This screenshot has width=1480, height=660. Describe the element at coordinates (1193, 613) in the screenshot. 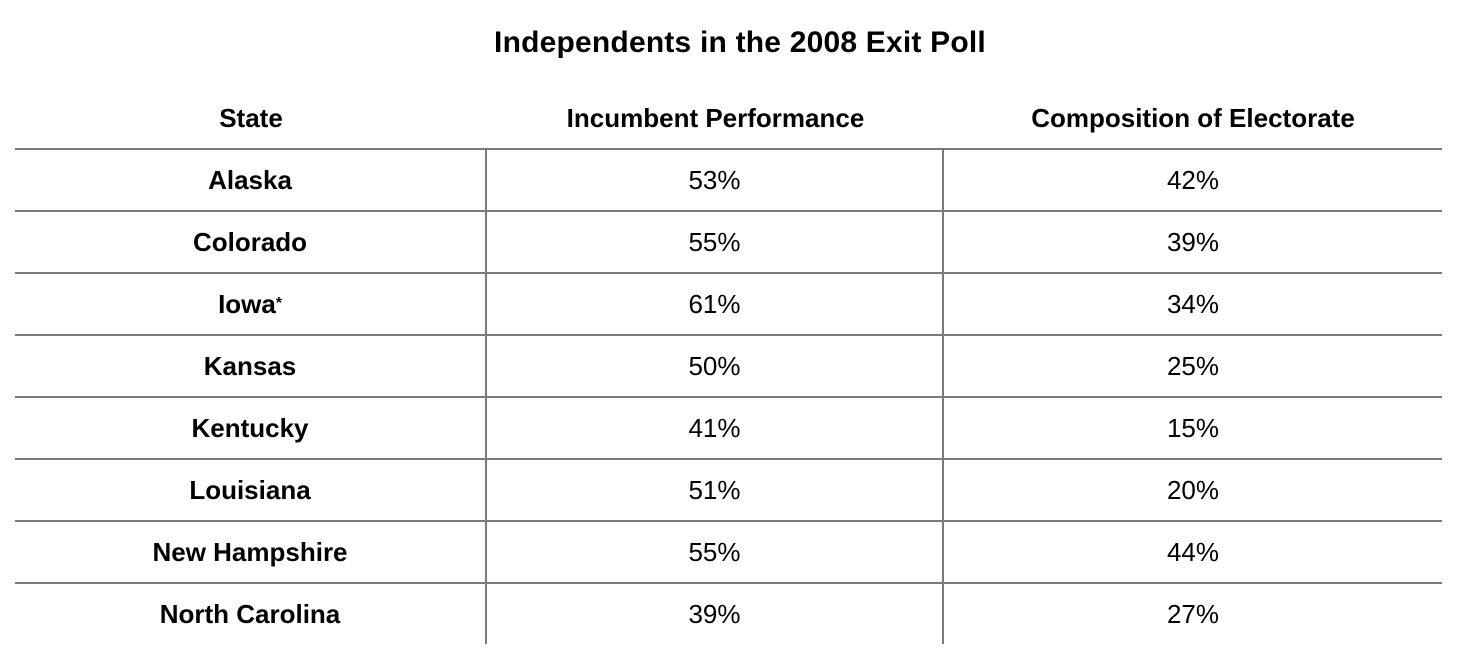

I see `composition-of-electorate-cell: 27%` at that location.